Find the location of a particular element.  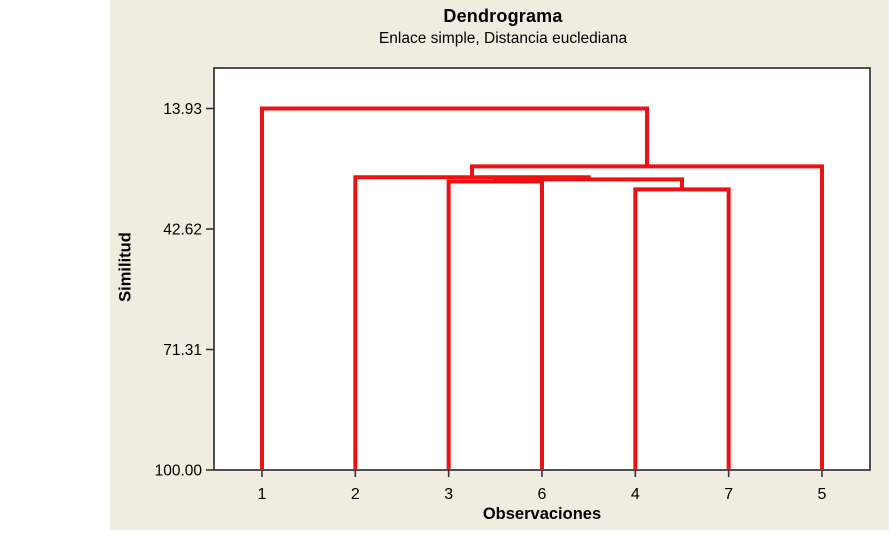

y-tick-label: 71.31 is located at coordinates (182, 350).